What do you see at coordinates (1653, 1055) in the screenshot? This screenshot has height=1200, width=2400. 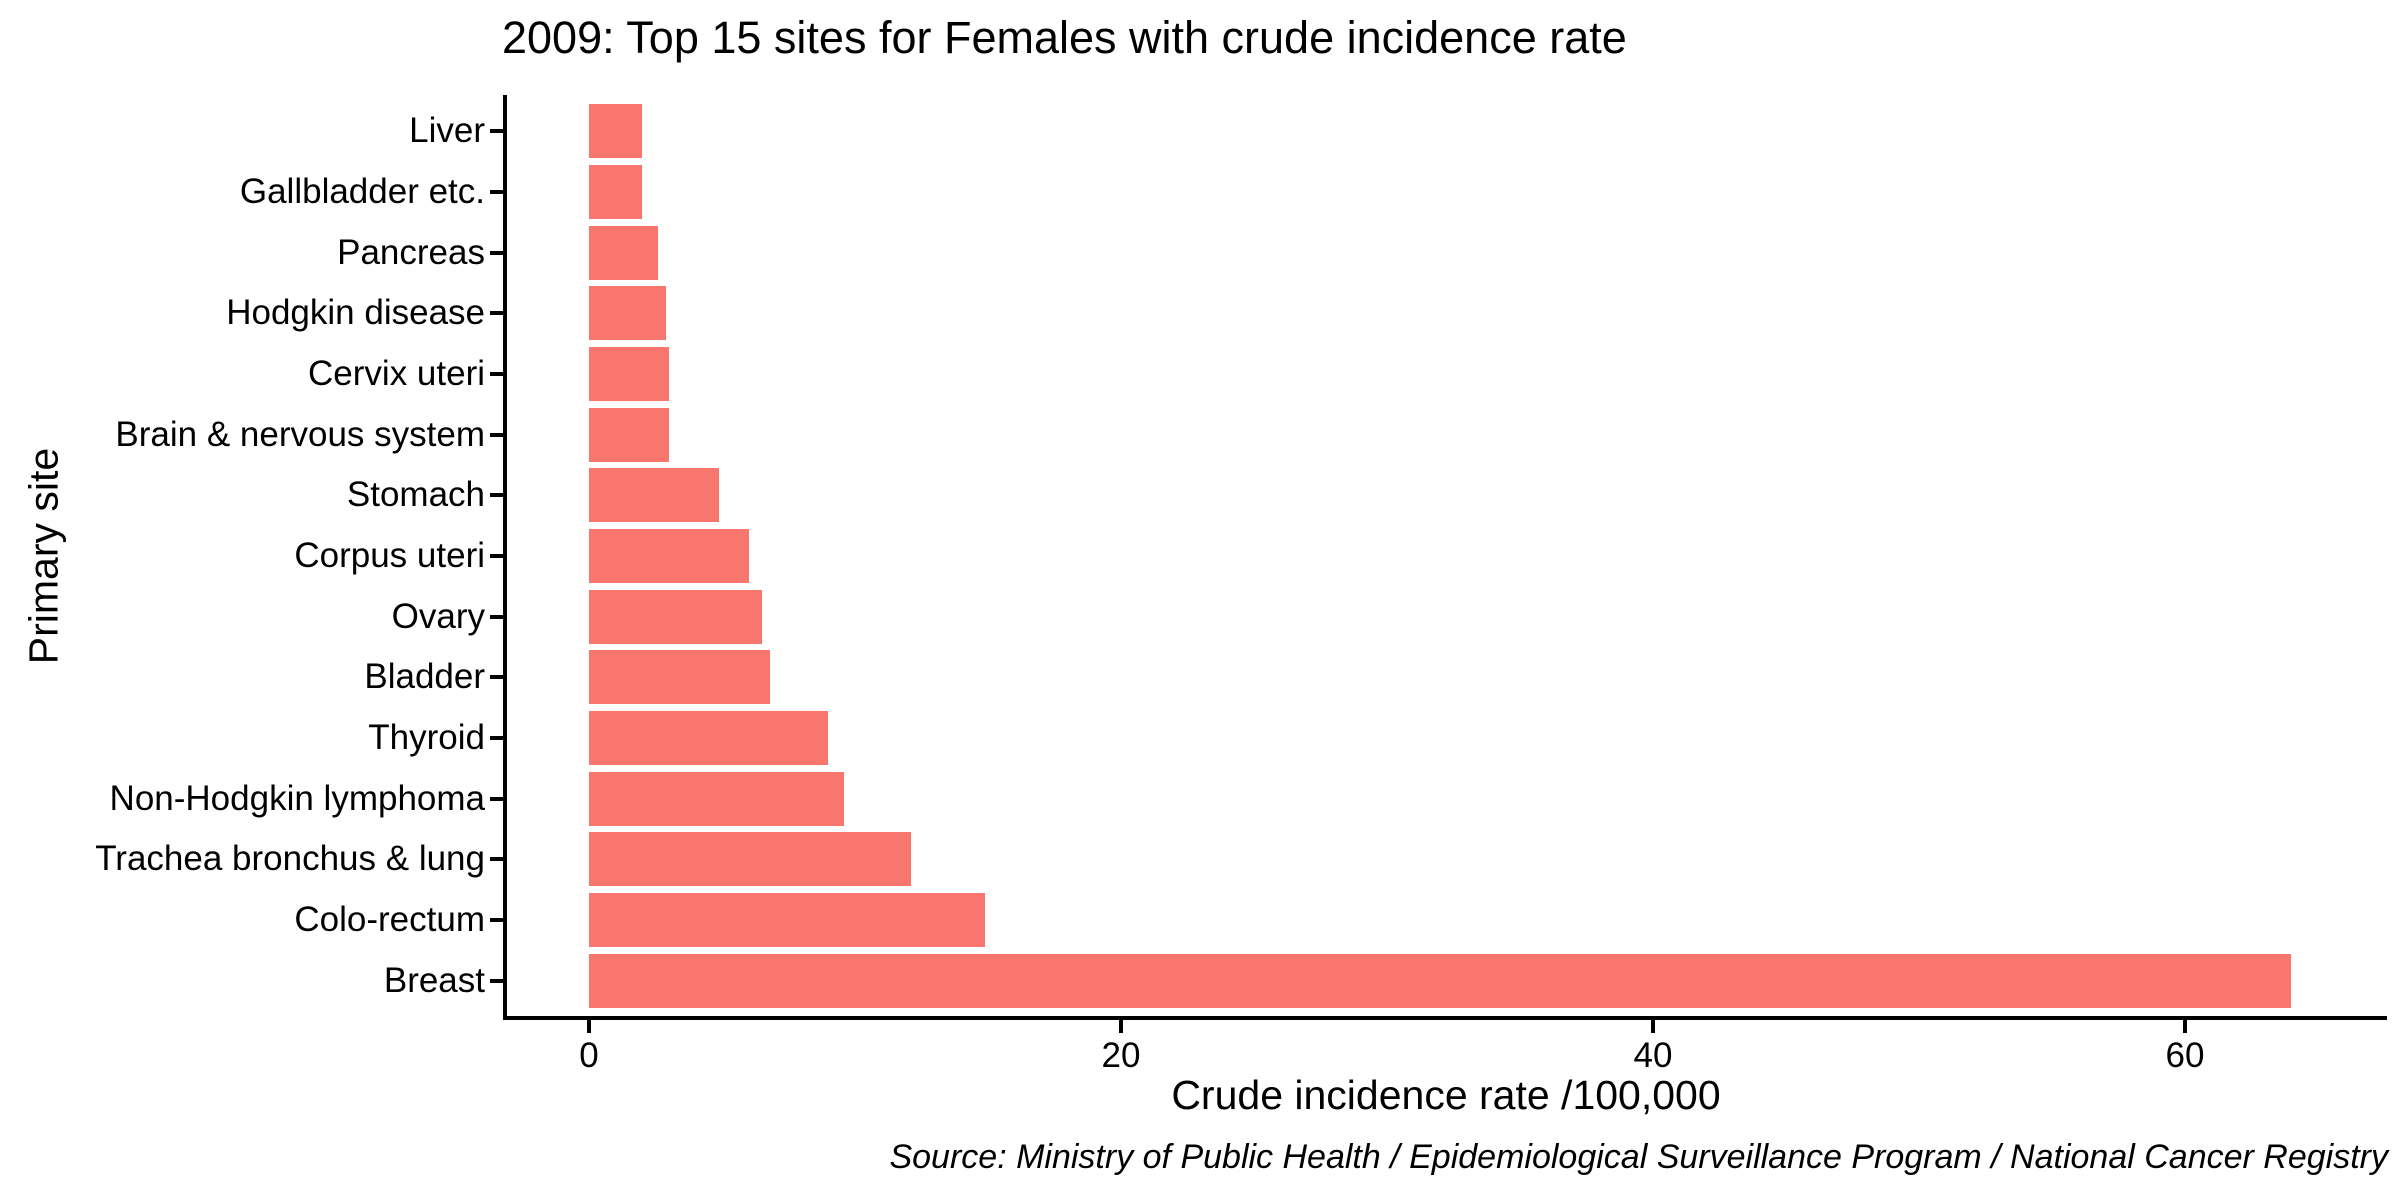 I see `x-tick-label-40: 40` at bounding box center [1653, 1055].